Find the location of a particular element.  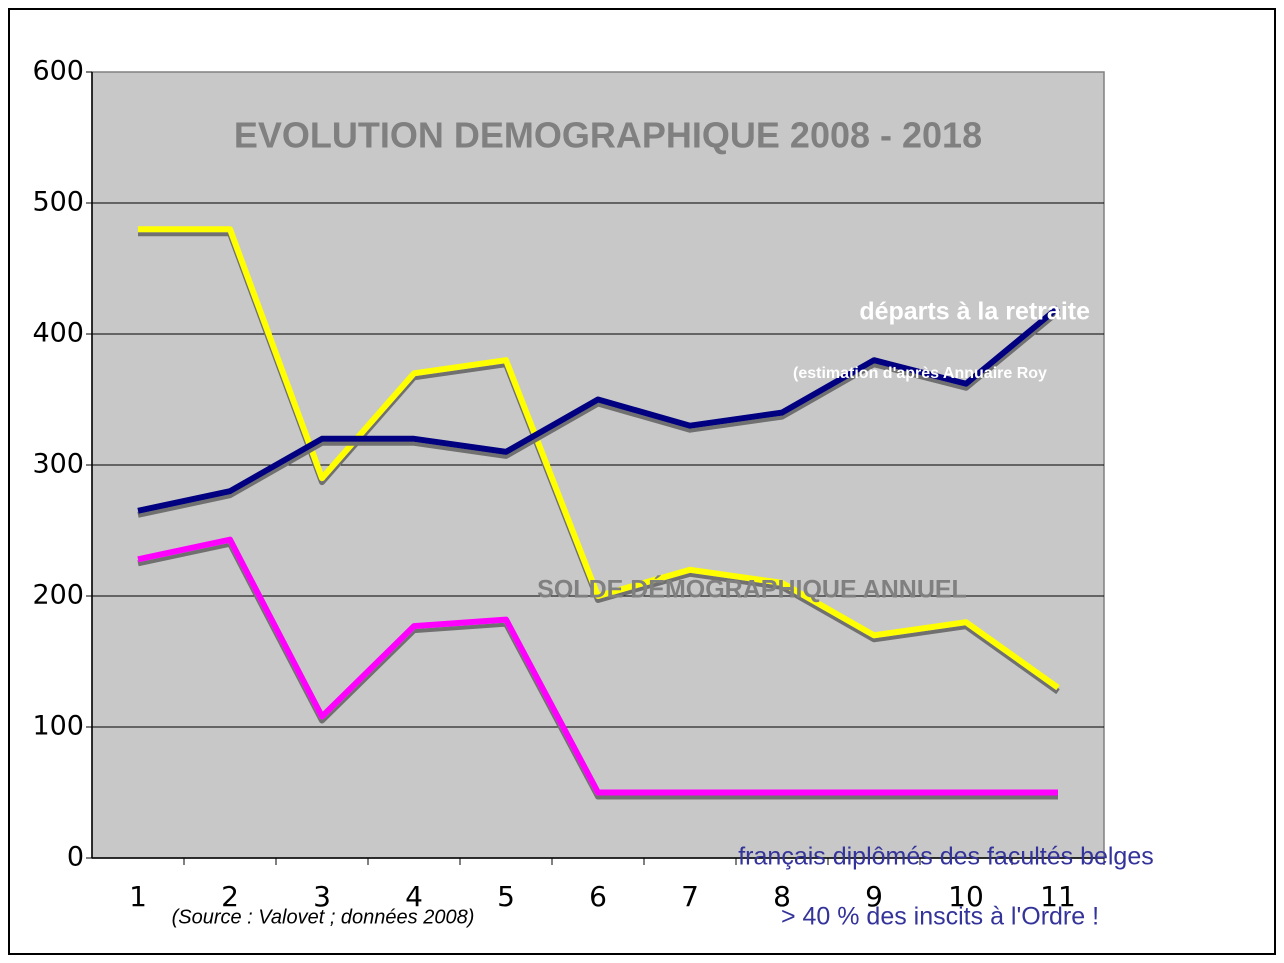

x-tick-label: 2 is located at coordinates (230, 896).